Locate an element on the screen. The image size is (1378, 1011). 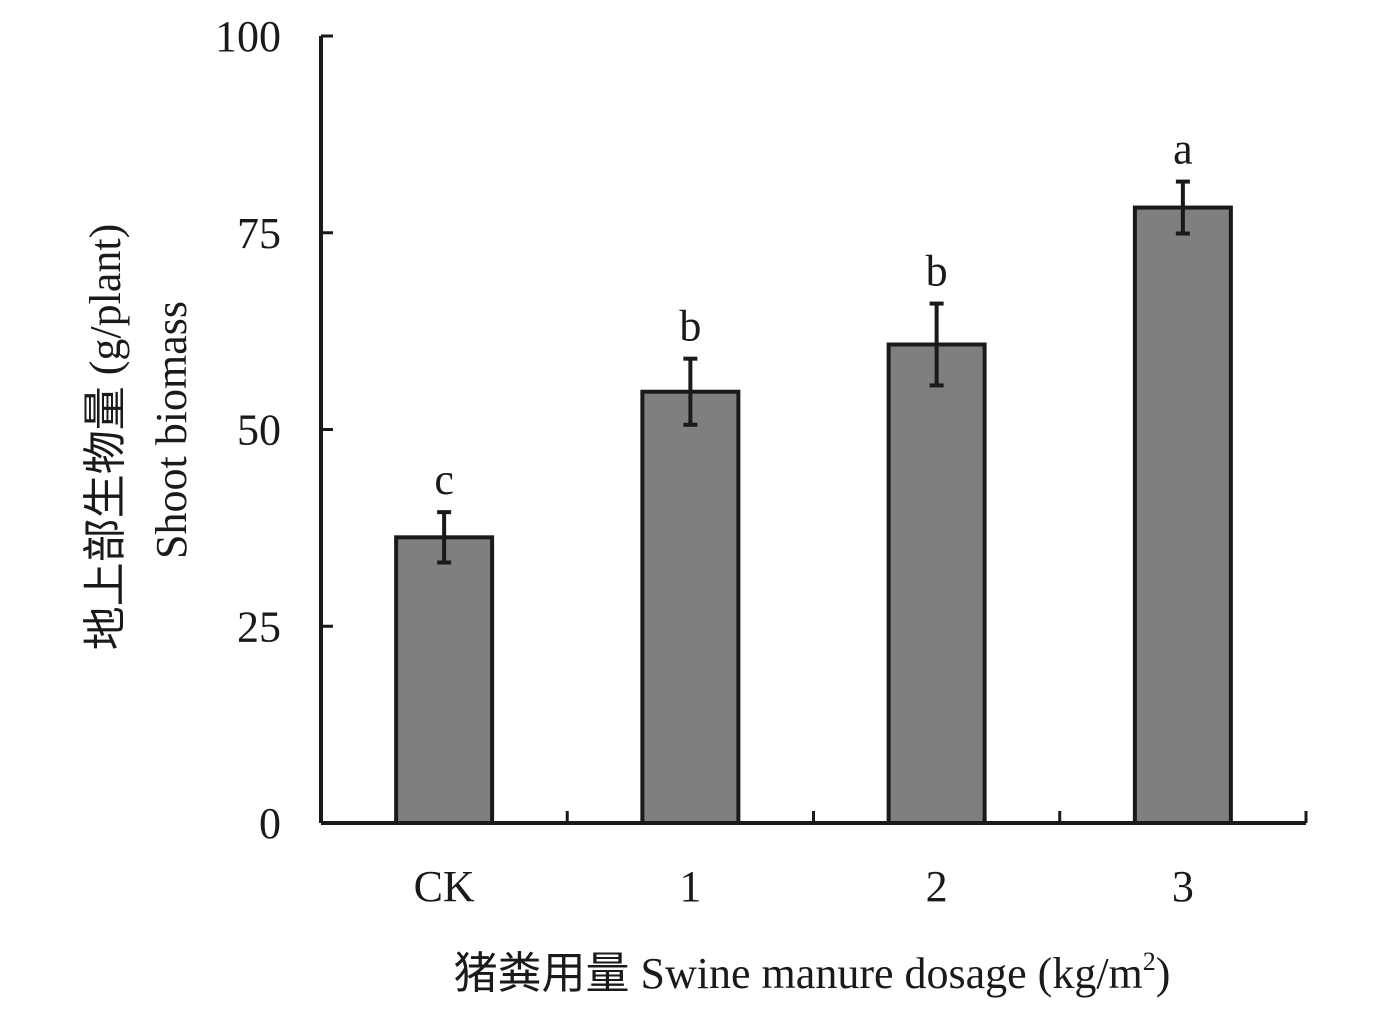
x-axis-title: 猪粪用量 Swine manure dosage (kg/m2) is located at coordinates (812, 972).